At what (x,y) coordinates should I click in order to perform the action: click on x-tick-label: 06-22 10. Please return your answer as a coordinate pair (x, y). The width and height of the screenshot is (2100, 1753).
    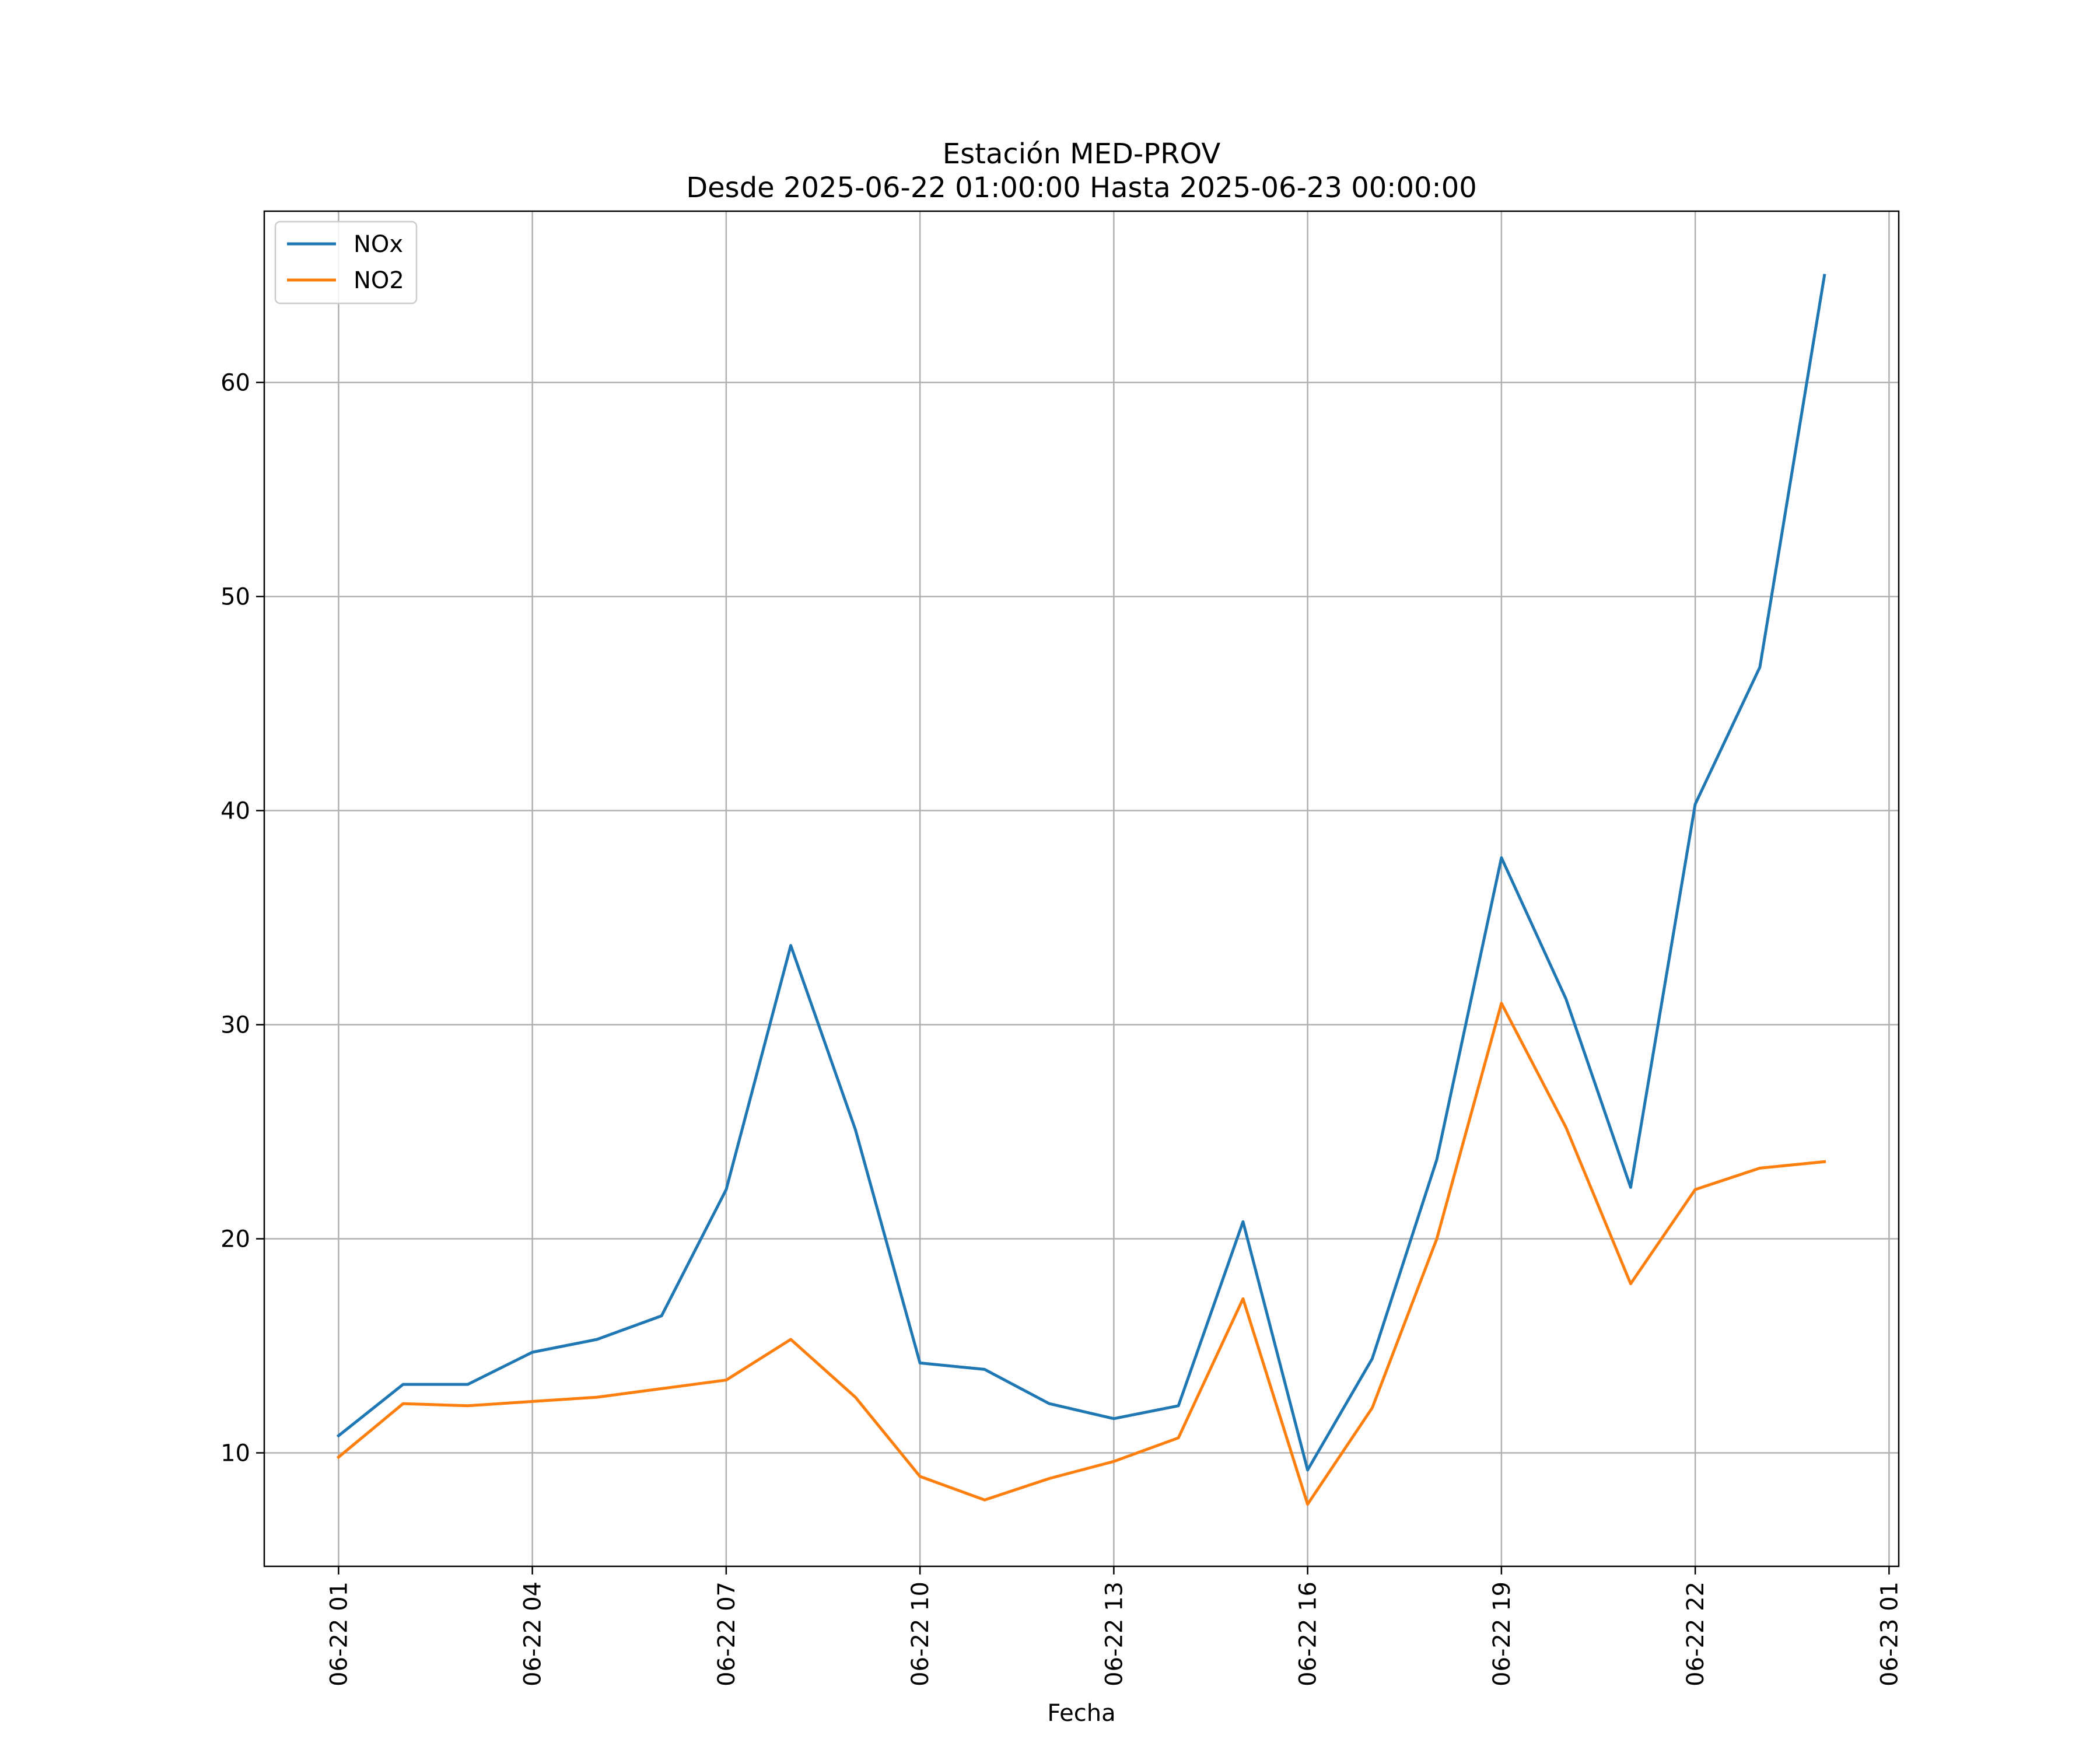
    Looking at the image, I should click on (921, 1633).